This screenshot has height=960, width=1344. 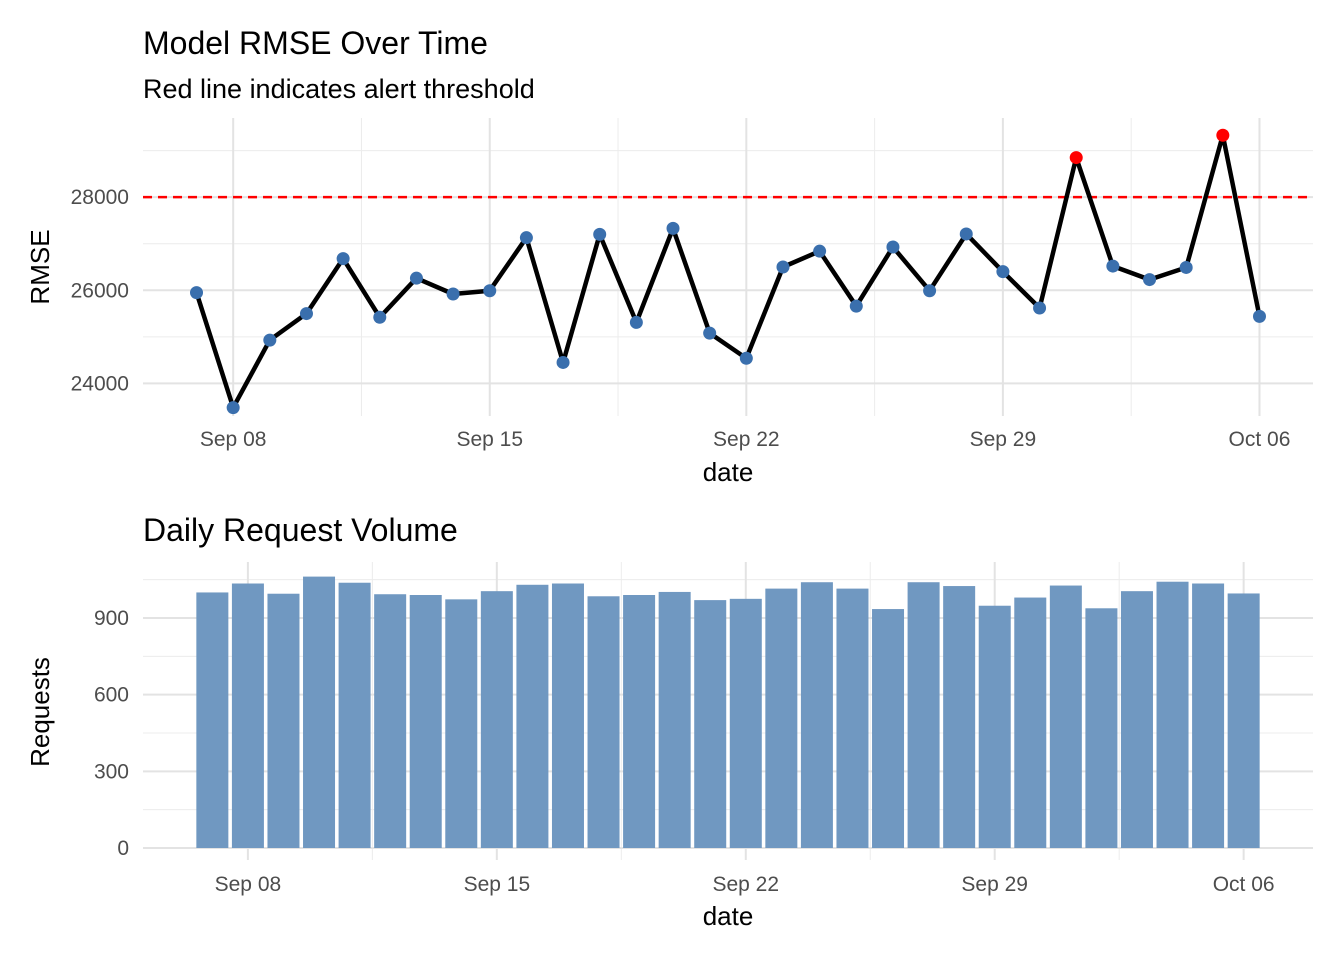 I want to click on requests-y-axis-label: Requests, so click(x=40, y=712).